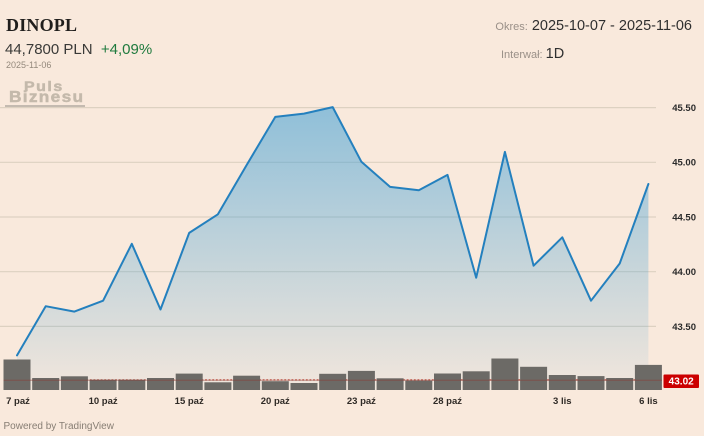  I want to click on svg-text: 44.00, so click(684, 272).